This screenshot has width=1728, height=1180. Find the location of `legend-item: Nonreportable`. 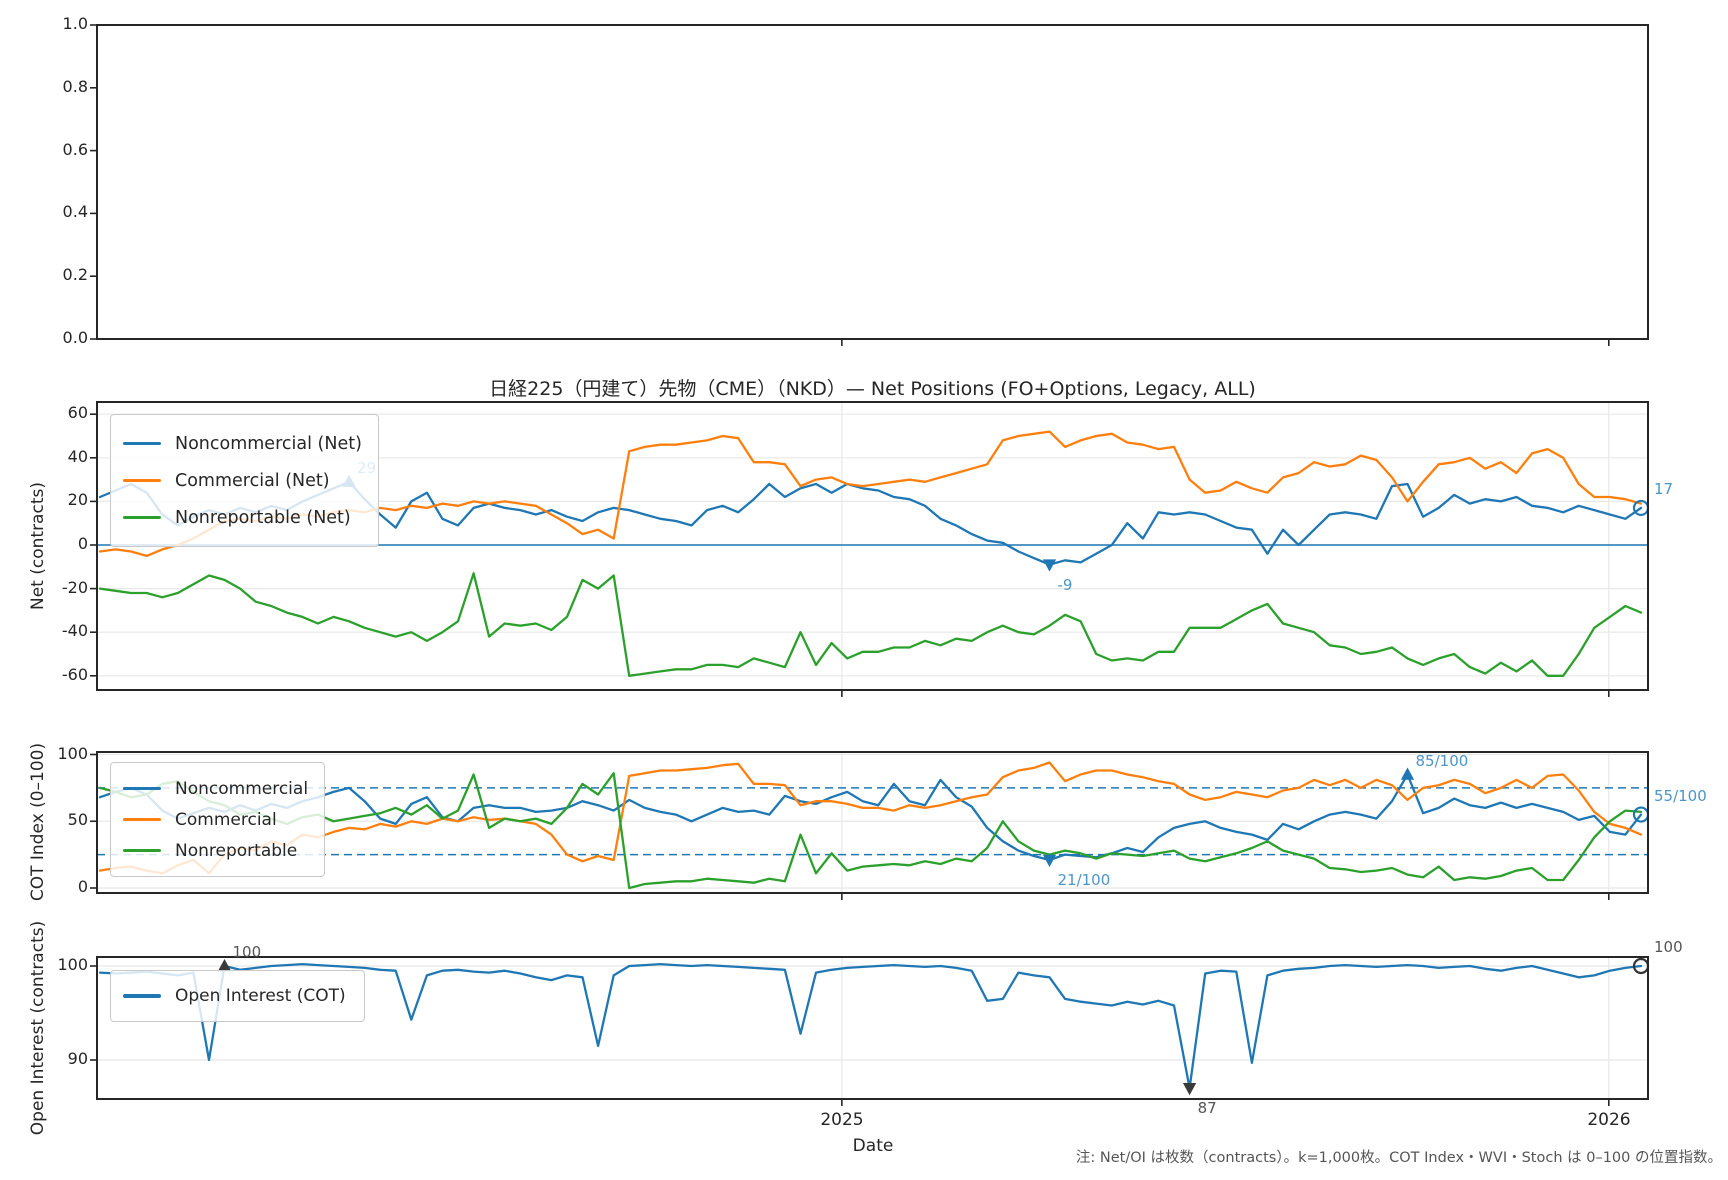

legend-item: Nonreportable is located at coordinates (215, 850).